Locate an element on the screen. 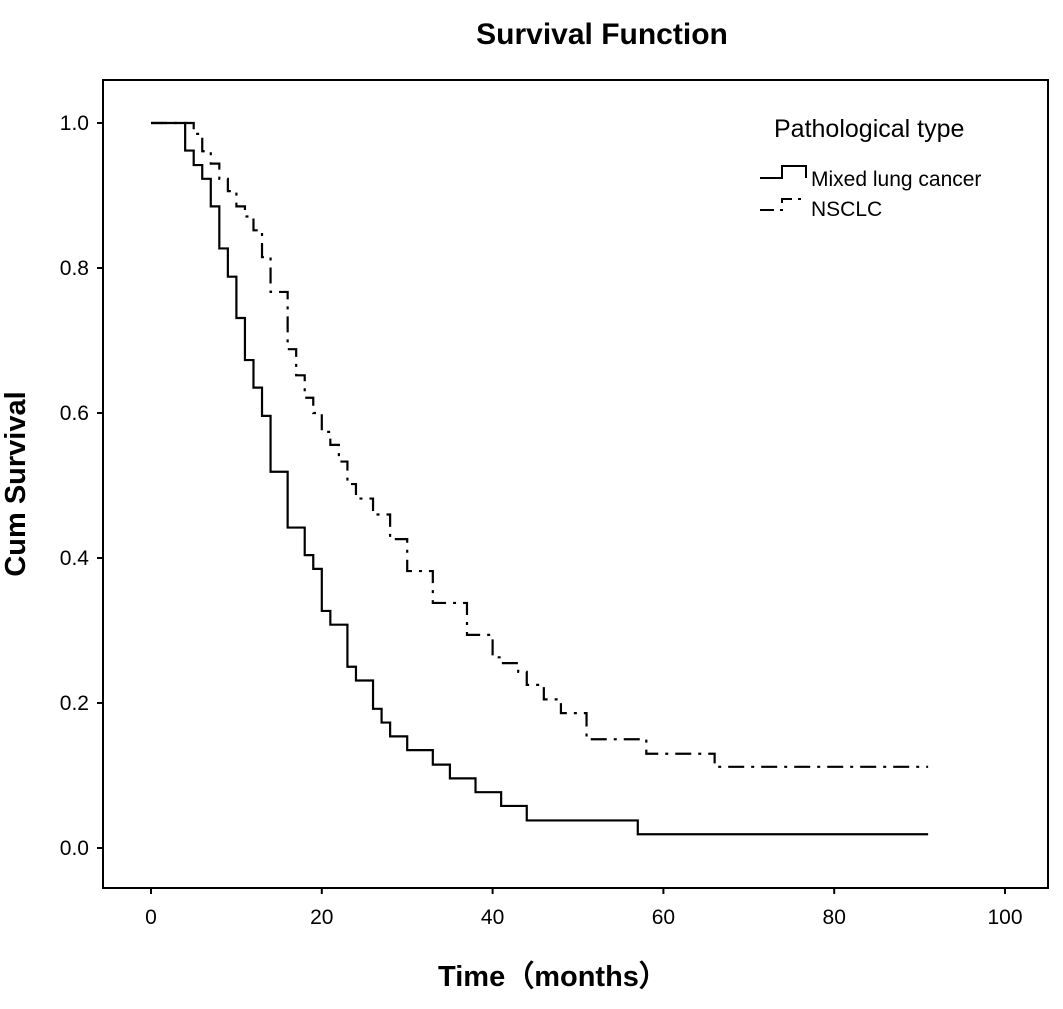  y-axis-ticks: 0.0 0.2 0.4 0.6 0.8 1.0 is located at coordinates (81, 486).